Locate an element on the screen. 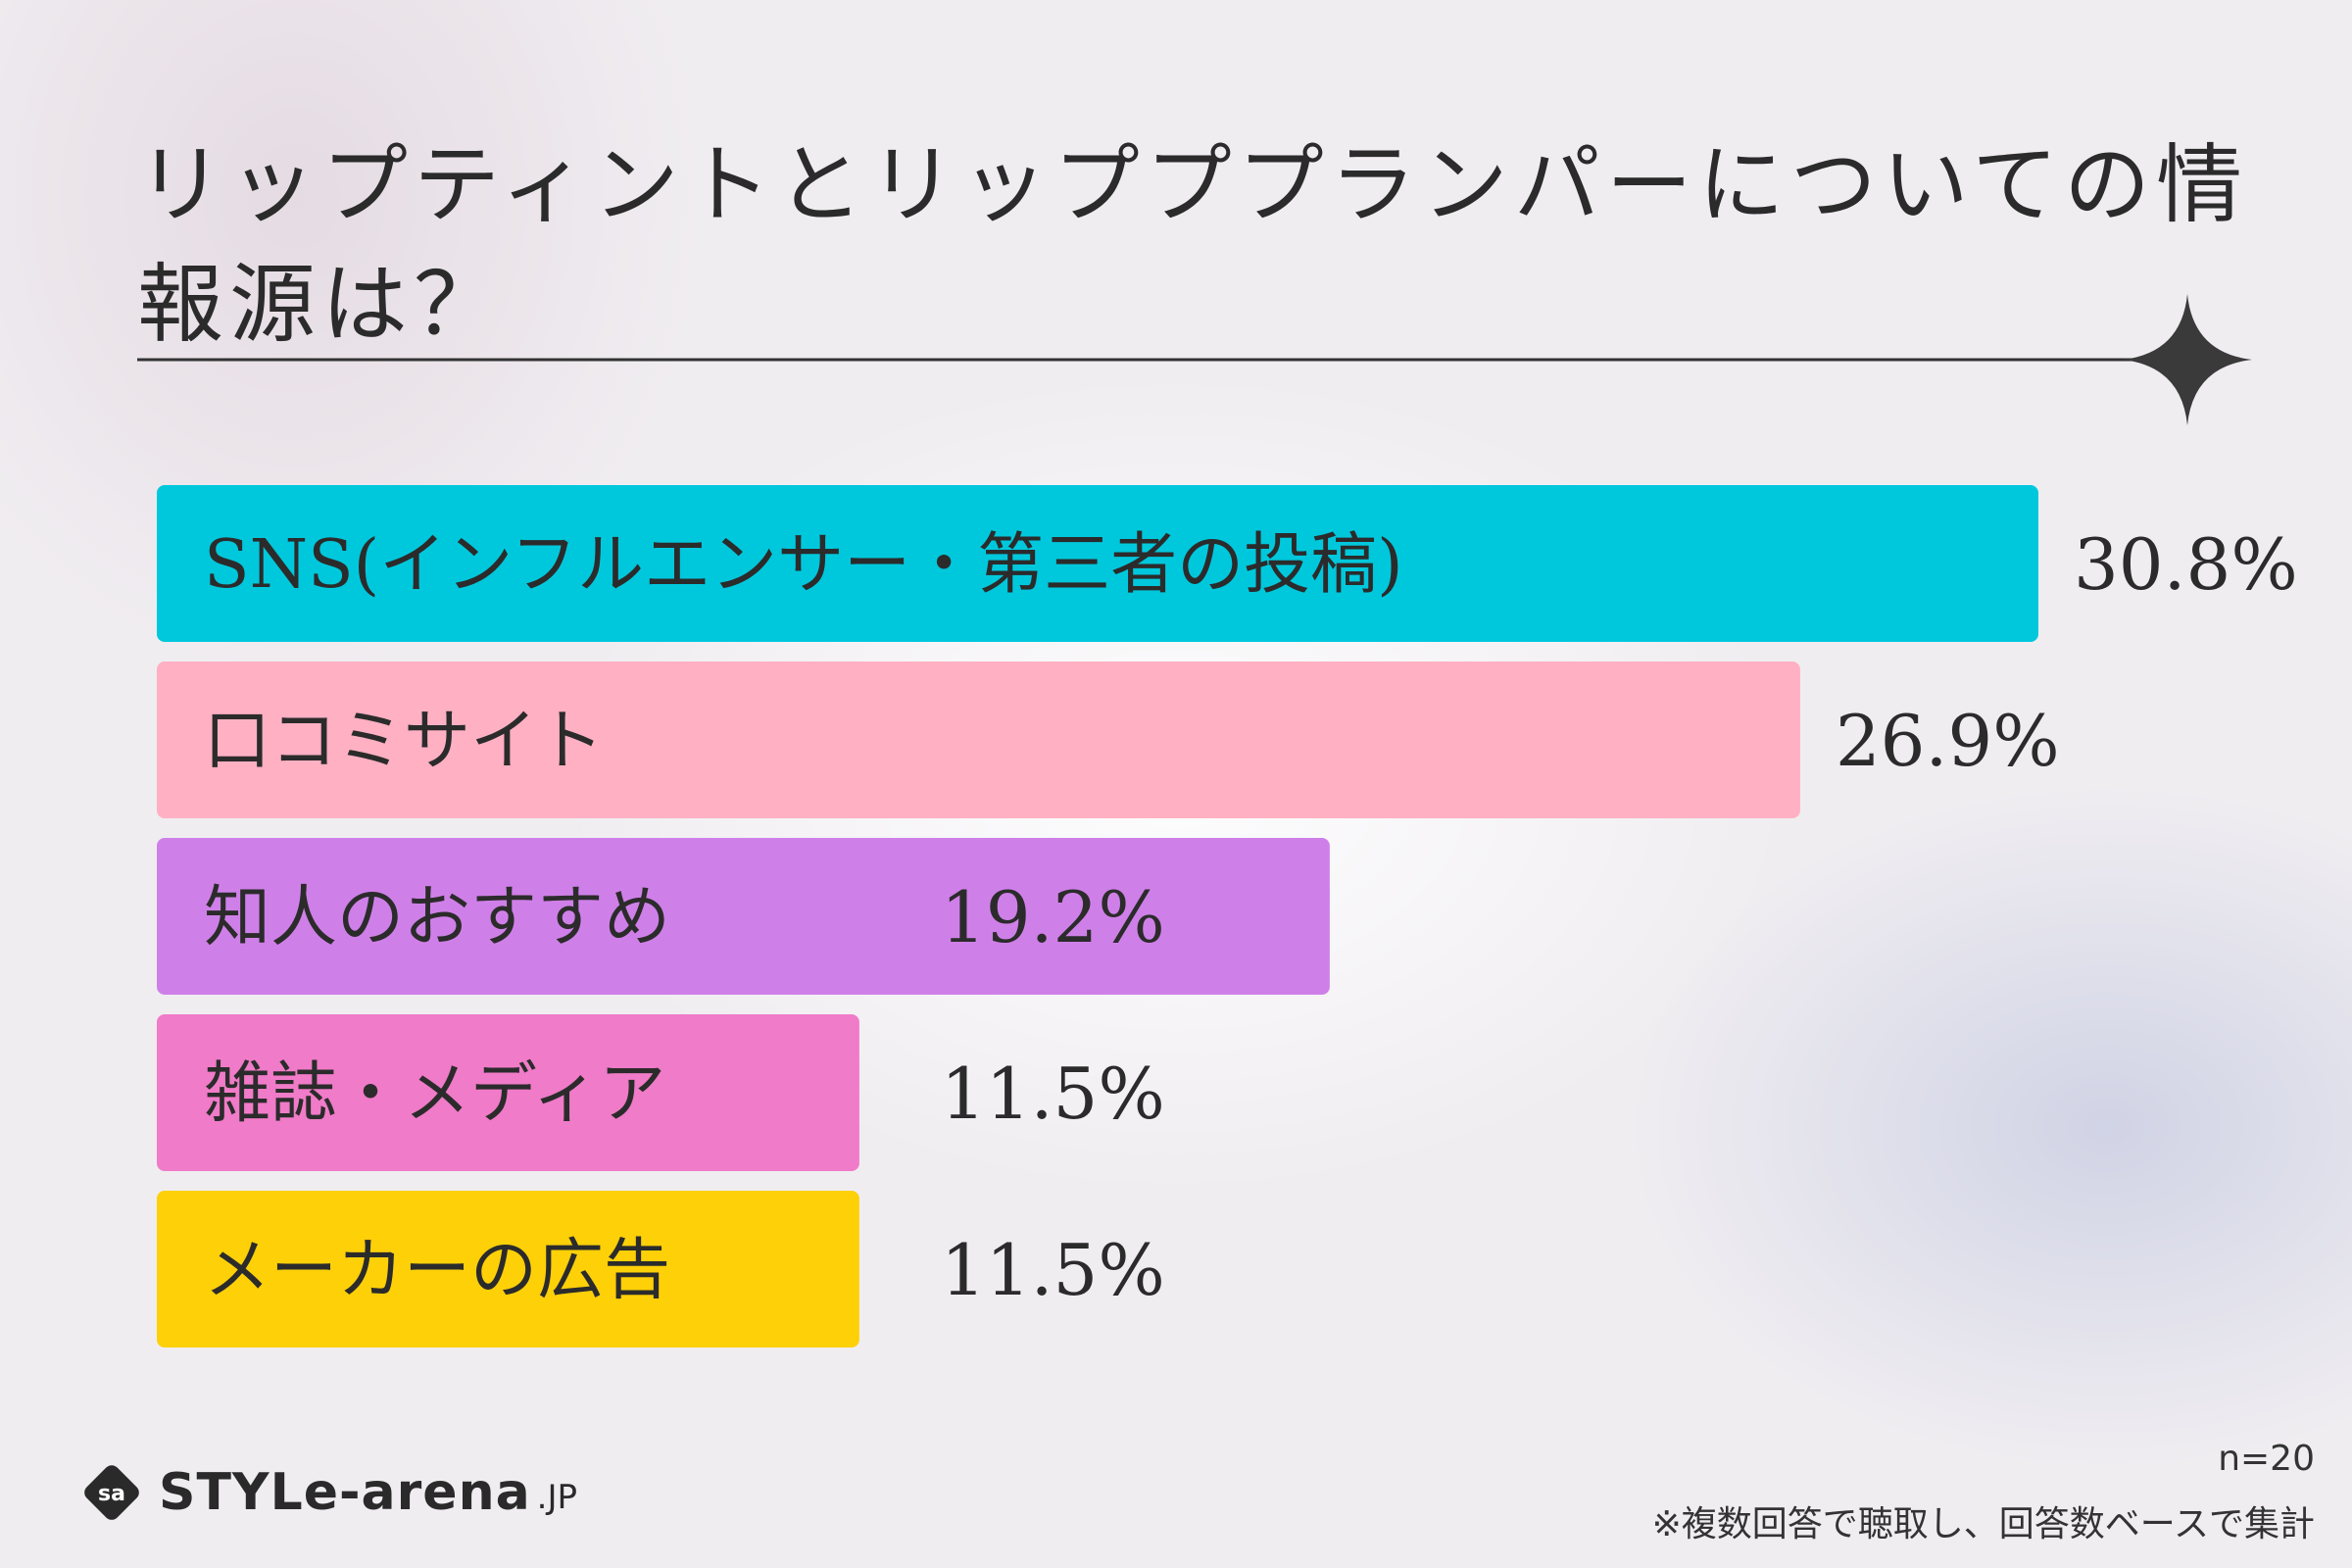 Image resolution: width=2352 pixels, height=1568 pixels. category-label-0: SNS(インフルエンサー・第三者の投稿) is located at coordinates (803, 565).